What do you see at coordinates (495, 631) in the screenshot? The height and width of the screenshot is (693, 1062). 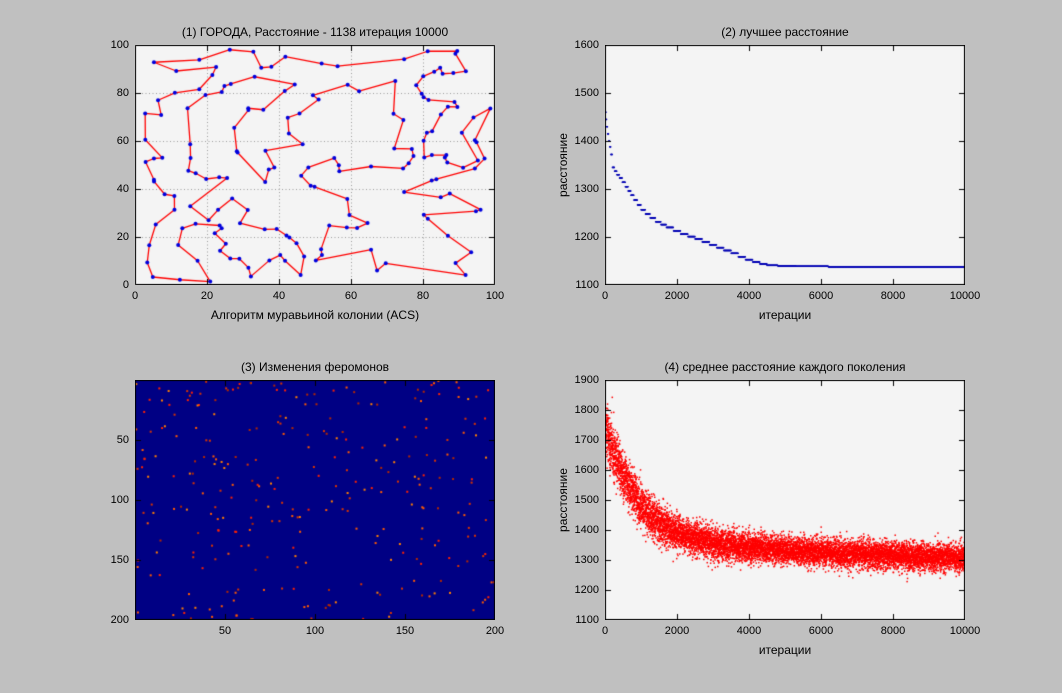 I see `x-tick-label: 200` at bounding box center [495, 631].